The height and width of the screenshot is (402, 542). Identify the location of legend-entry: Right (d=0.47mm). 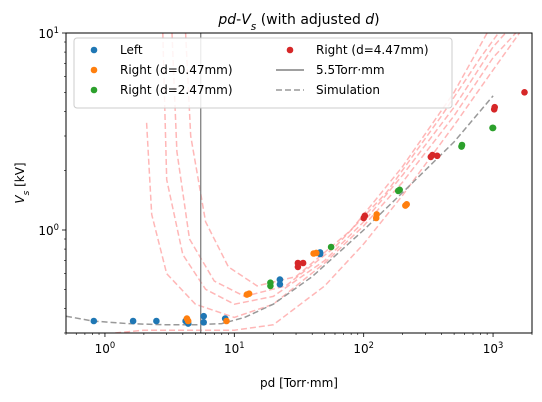
(161, 70).